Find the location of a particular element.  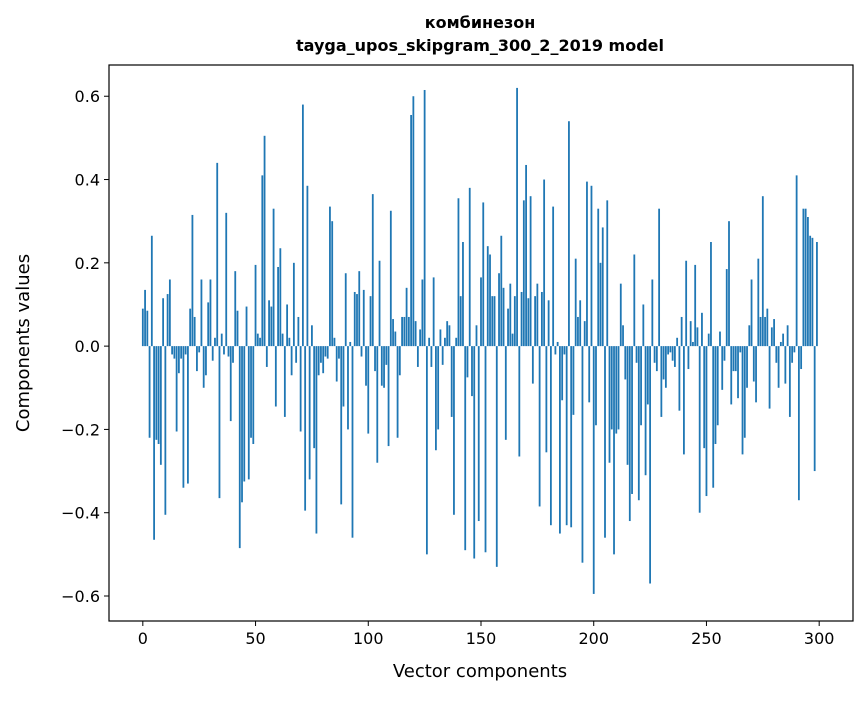

x-tick-label: 250 is located at coordinates (706, 638).